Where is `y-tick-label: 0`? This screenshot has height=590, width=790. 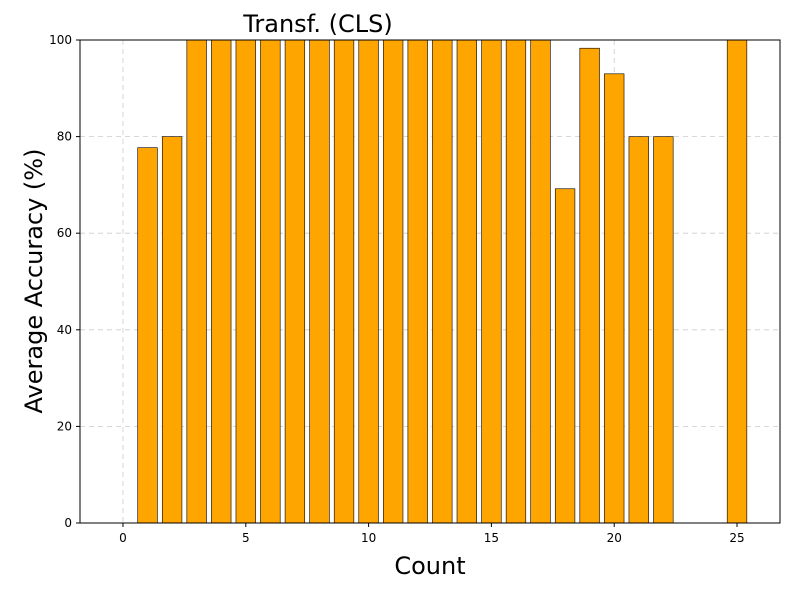 y-tick-label: 0 is located at coordinates (68, 523).